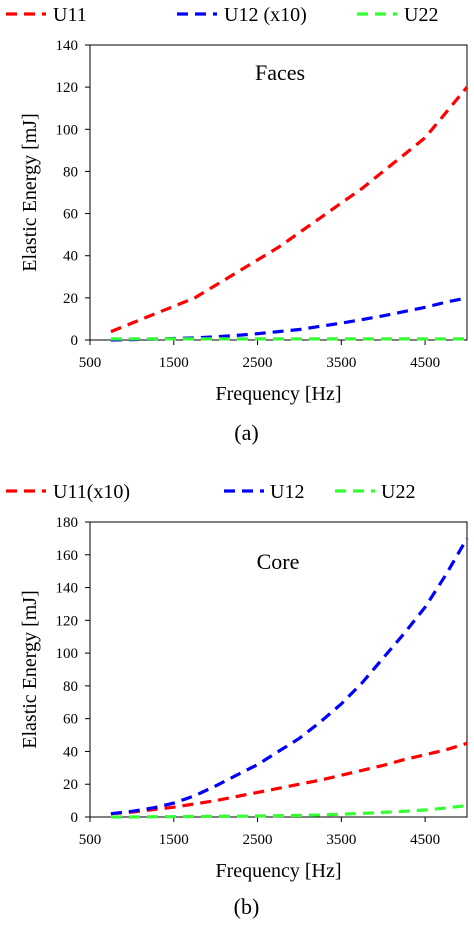 Image resolution: width=474 pixels, height=927 pixels. Describe the element at coordinates (91, 492) in the screenshot. I see `legend-label: U11(x10)` at that location.